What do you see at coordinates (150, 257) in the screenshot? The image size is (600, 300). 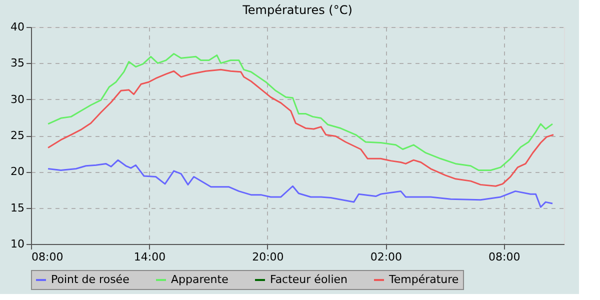 I see `x-tick-label: 14:00` at bounding box center [150, 257].